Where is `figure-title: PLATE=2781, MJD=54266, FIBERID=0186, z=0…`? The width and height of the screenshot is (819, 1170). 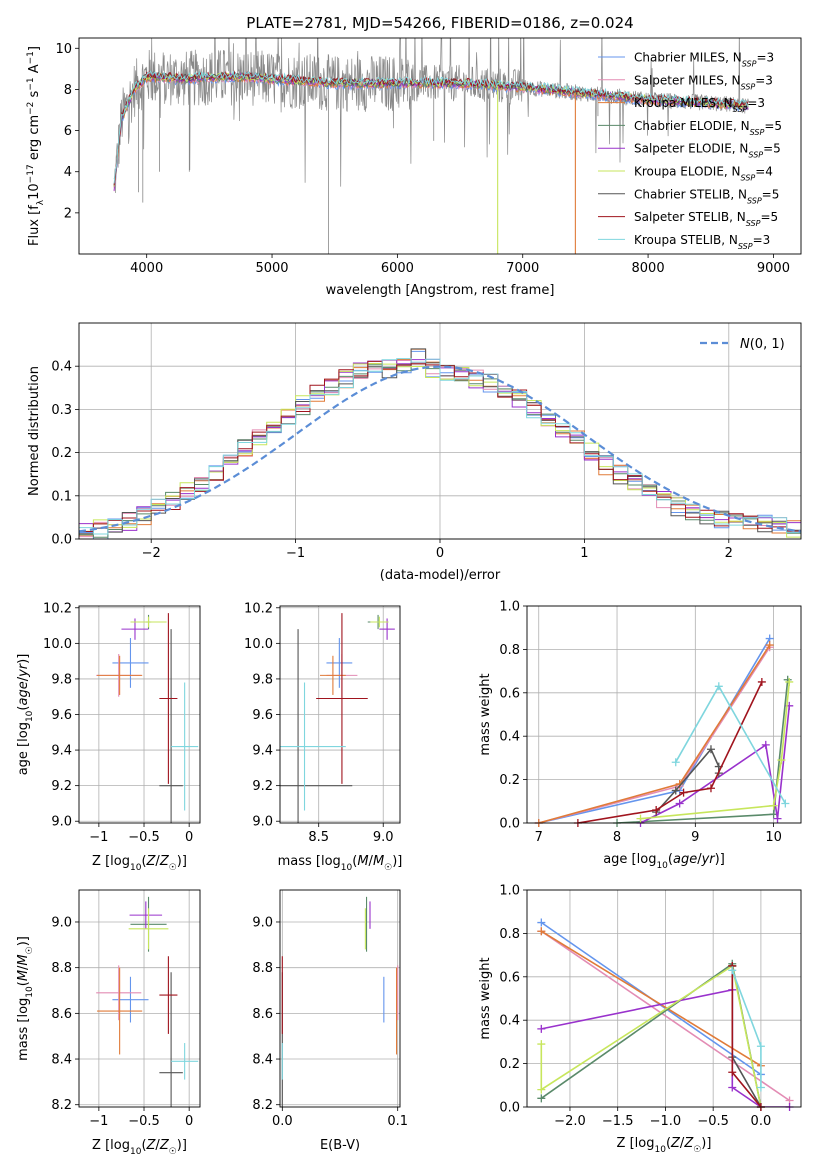 figure-title: PLATE=2781, MJD=54266, FIBERID=0186, z=0… is located at coordinates (439, 23).